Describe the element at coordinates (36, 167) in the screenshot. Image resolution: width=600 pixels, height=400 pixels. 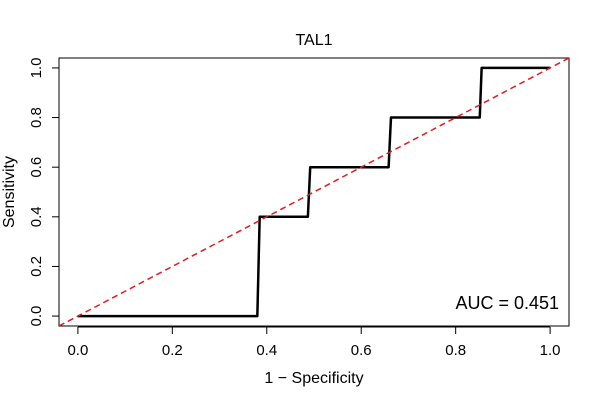
I see `y-tick-label: 0.6` at that location.